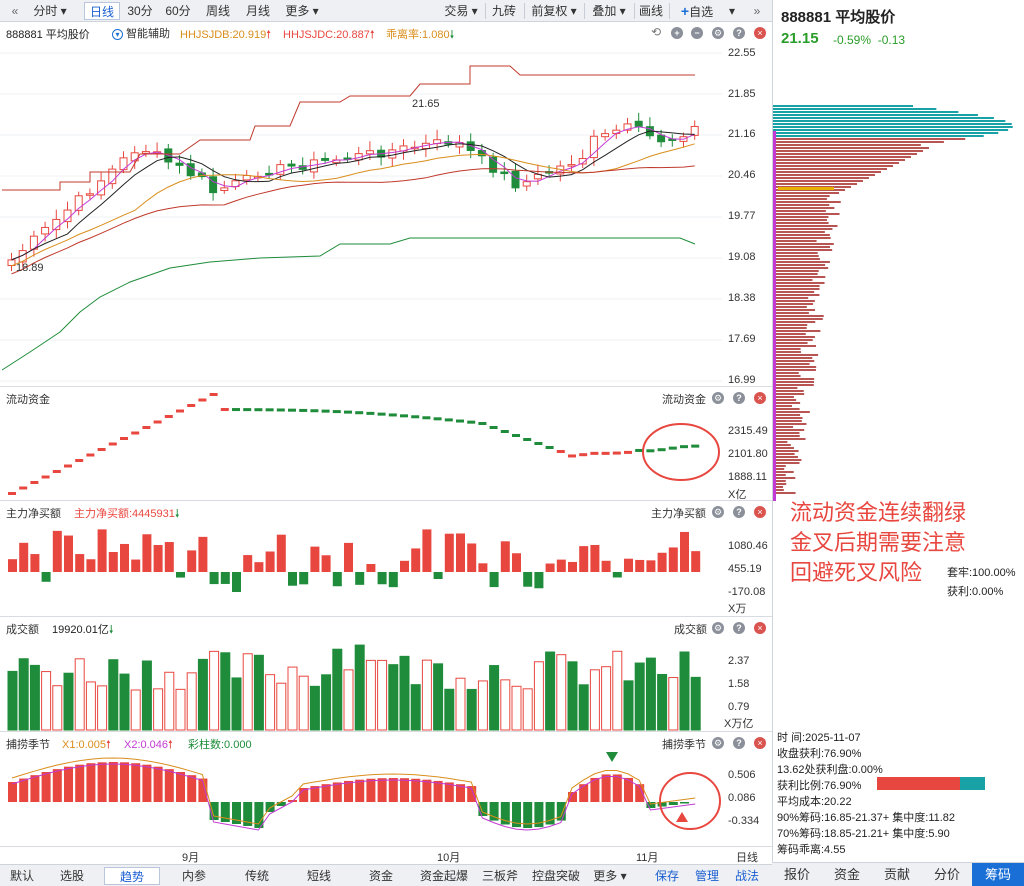  I want to click on strategy-button: 战法, so click(746, 876).